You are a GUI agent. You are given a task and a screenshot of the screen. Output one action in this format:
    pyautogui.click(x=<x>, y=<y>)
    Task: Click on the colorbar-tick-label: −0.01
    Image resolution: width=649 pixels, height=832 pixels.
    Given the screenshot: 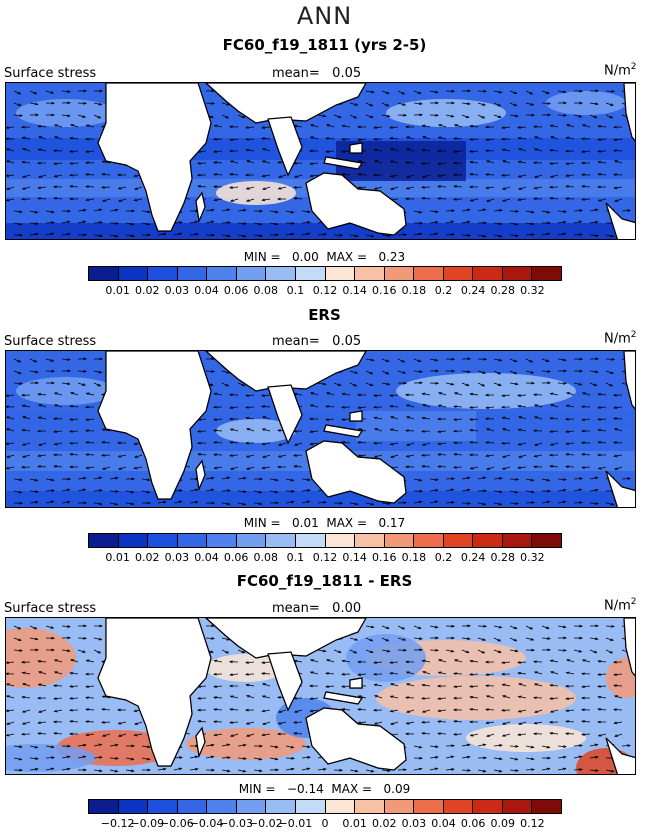 What is the action you would take?
    pyautogui.click(x=295, y=823)
    